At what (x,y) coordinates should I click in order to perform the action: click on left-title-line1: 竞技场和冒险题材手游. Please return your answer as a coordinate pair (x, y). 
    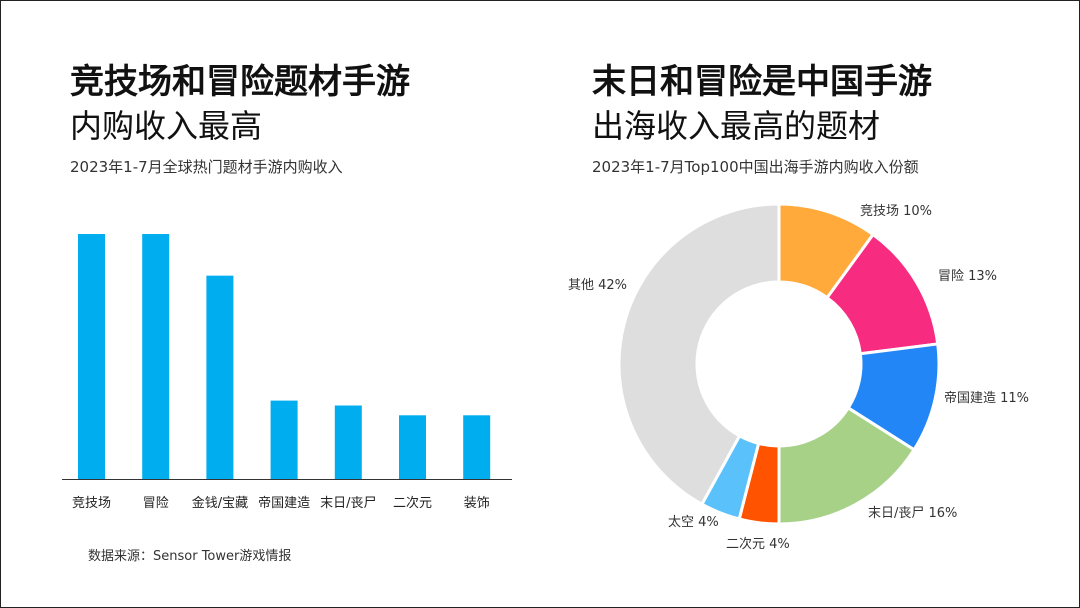
    Looking at the image, I should click on (240, 82).